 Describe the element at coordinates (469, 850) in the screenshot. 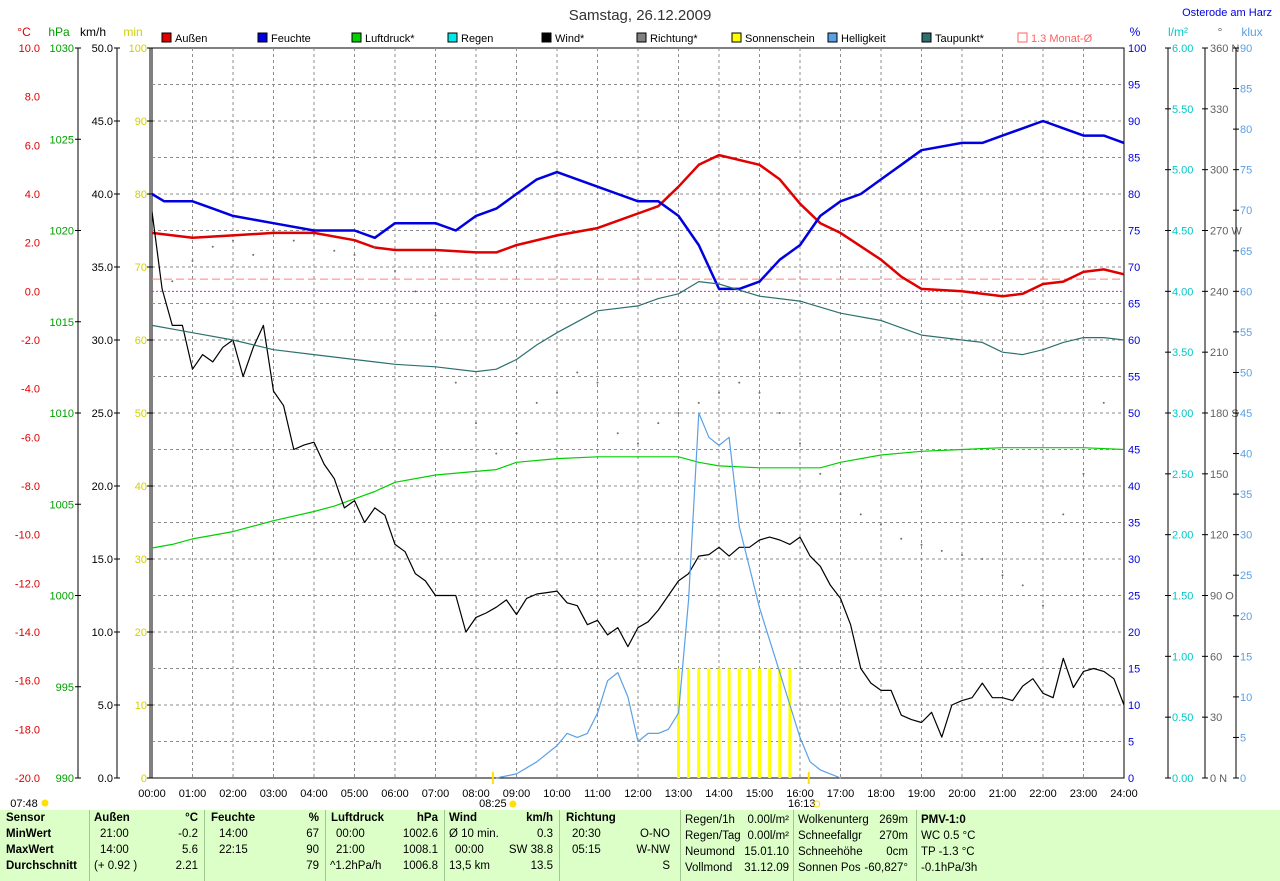

I see `wind-max-time: 00:00` at that location.